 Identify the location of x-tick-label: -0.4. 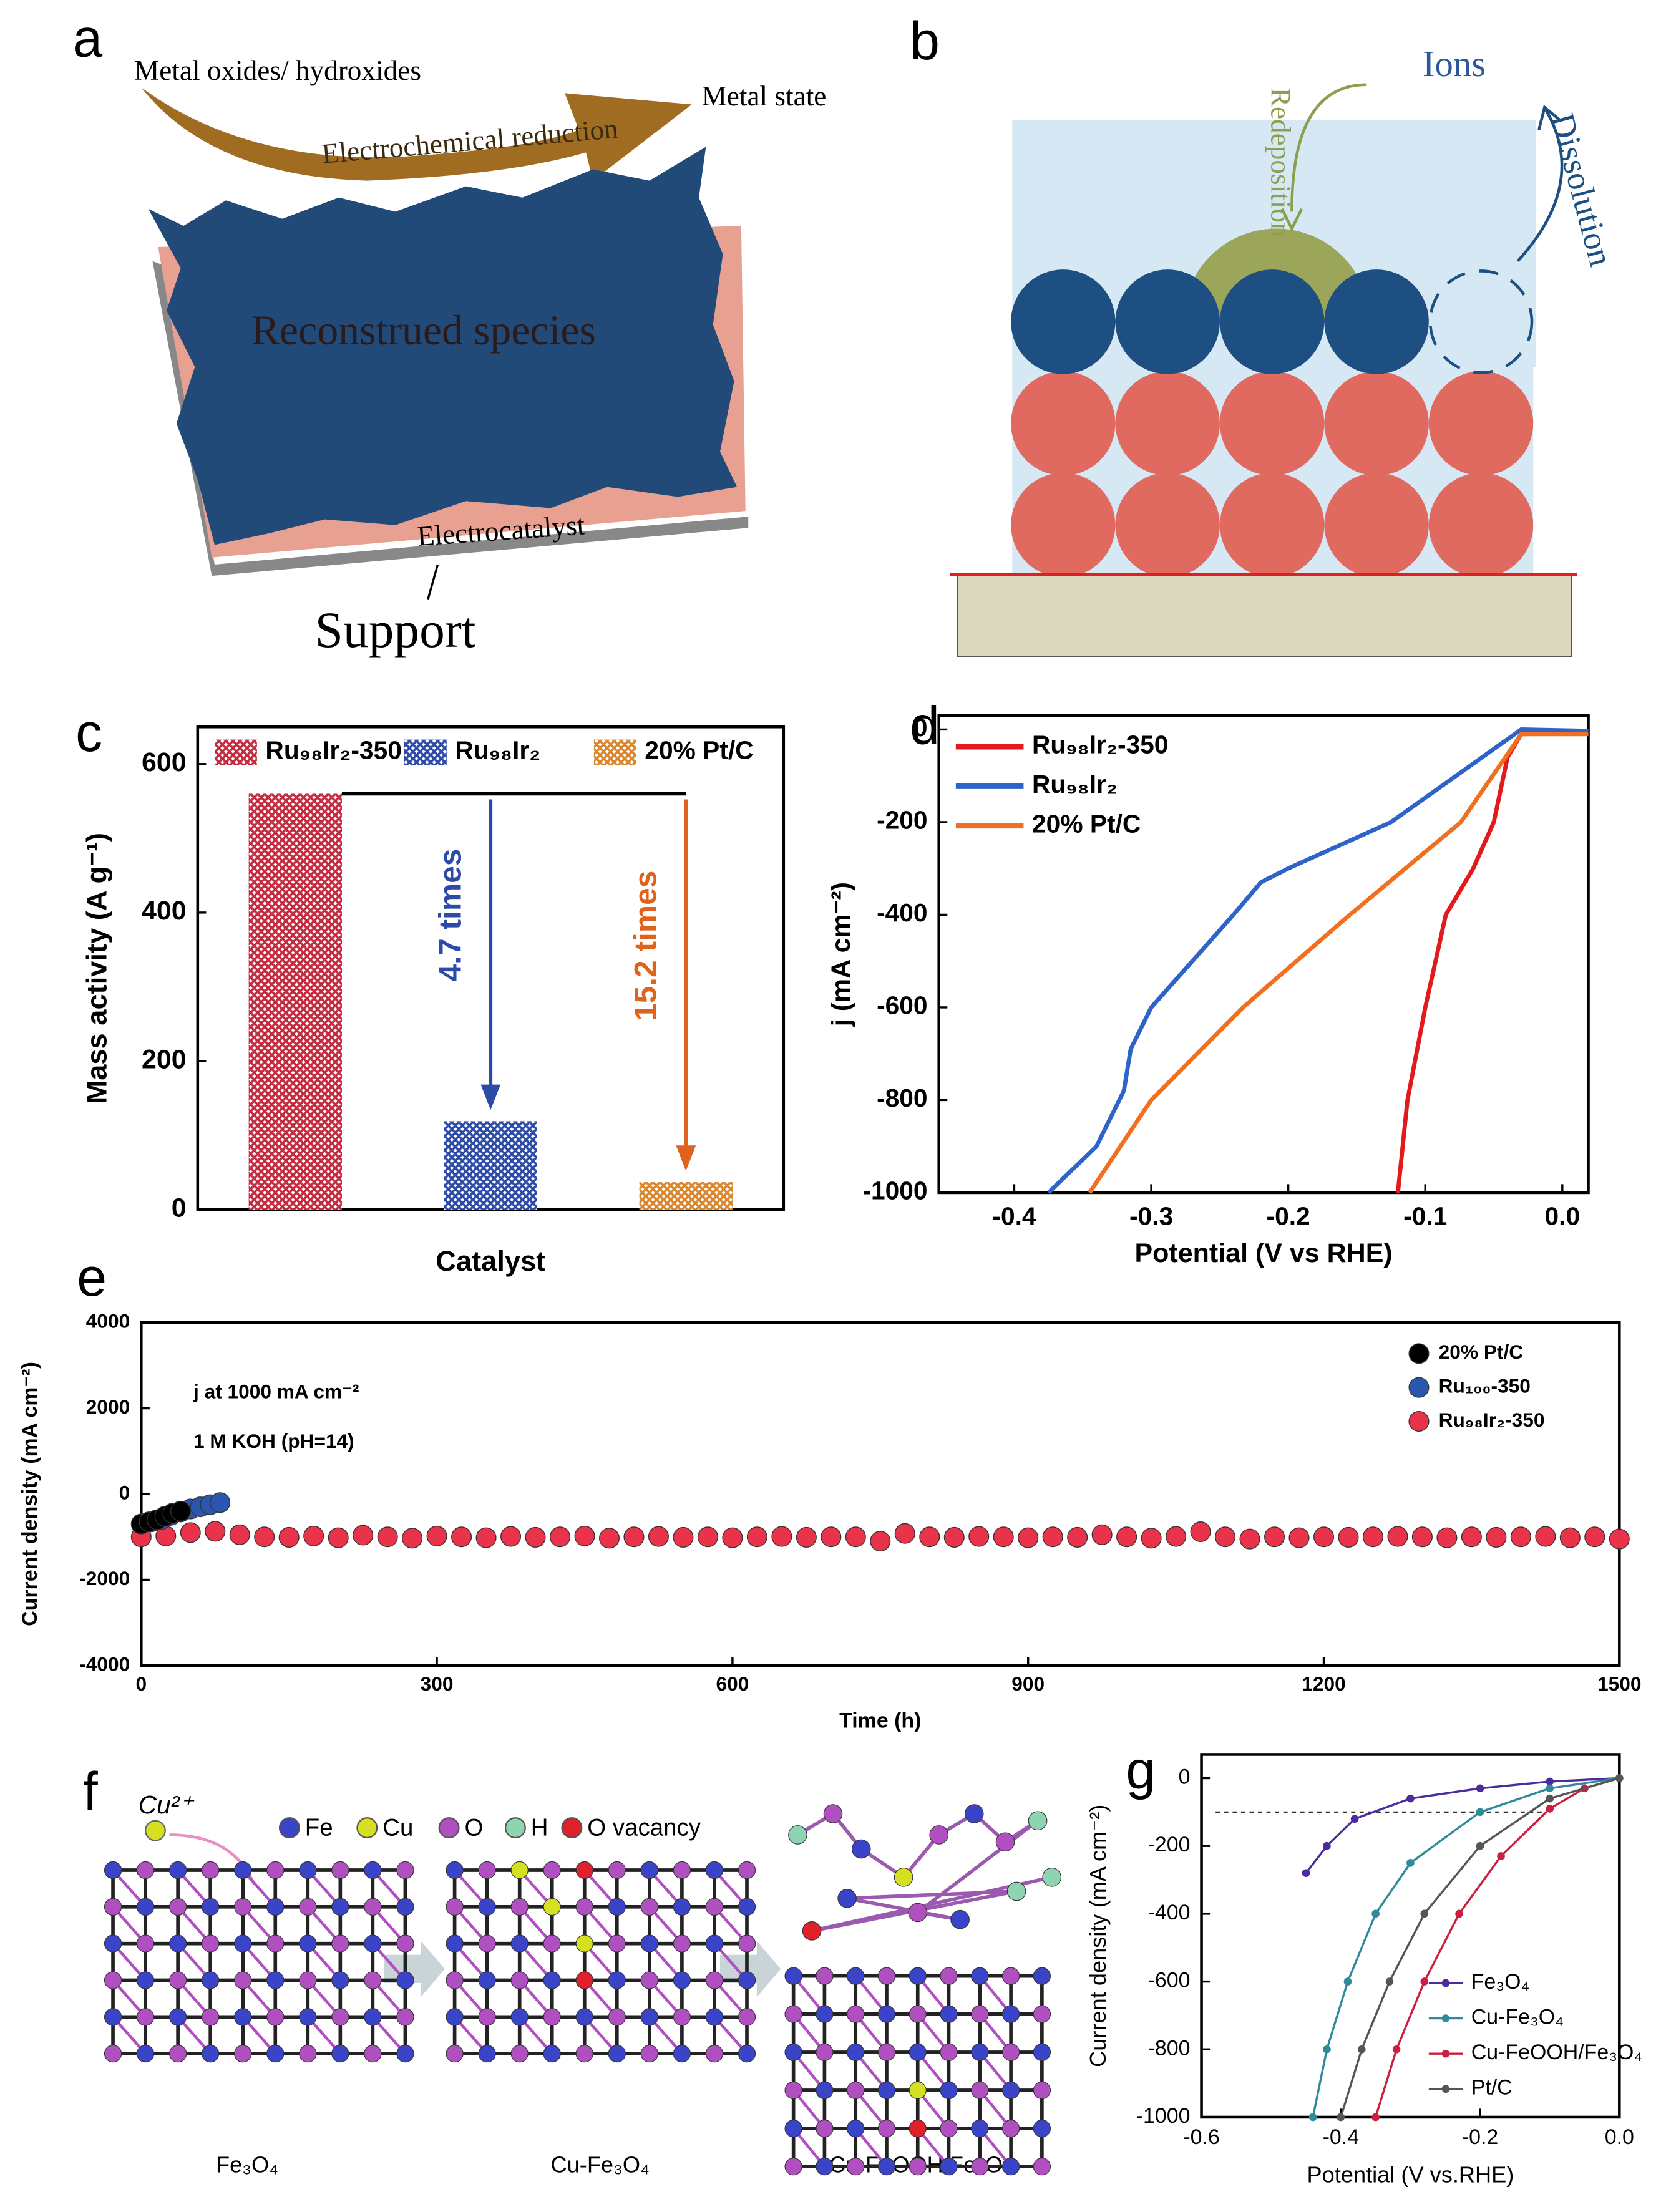
(1014, 1215).